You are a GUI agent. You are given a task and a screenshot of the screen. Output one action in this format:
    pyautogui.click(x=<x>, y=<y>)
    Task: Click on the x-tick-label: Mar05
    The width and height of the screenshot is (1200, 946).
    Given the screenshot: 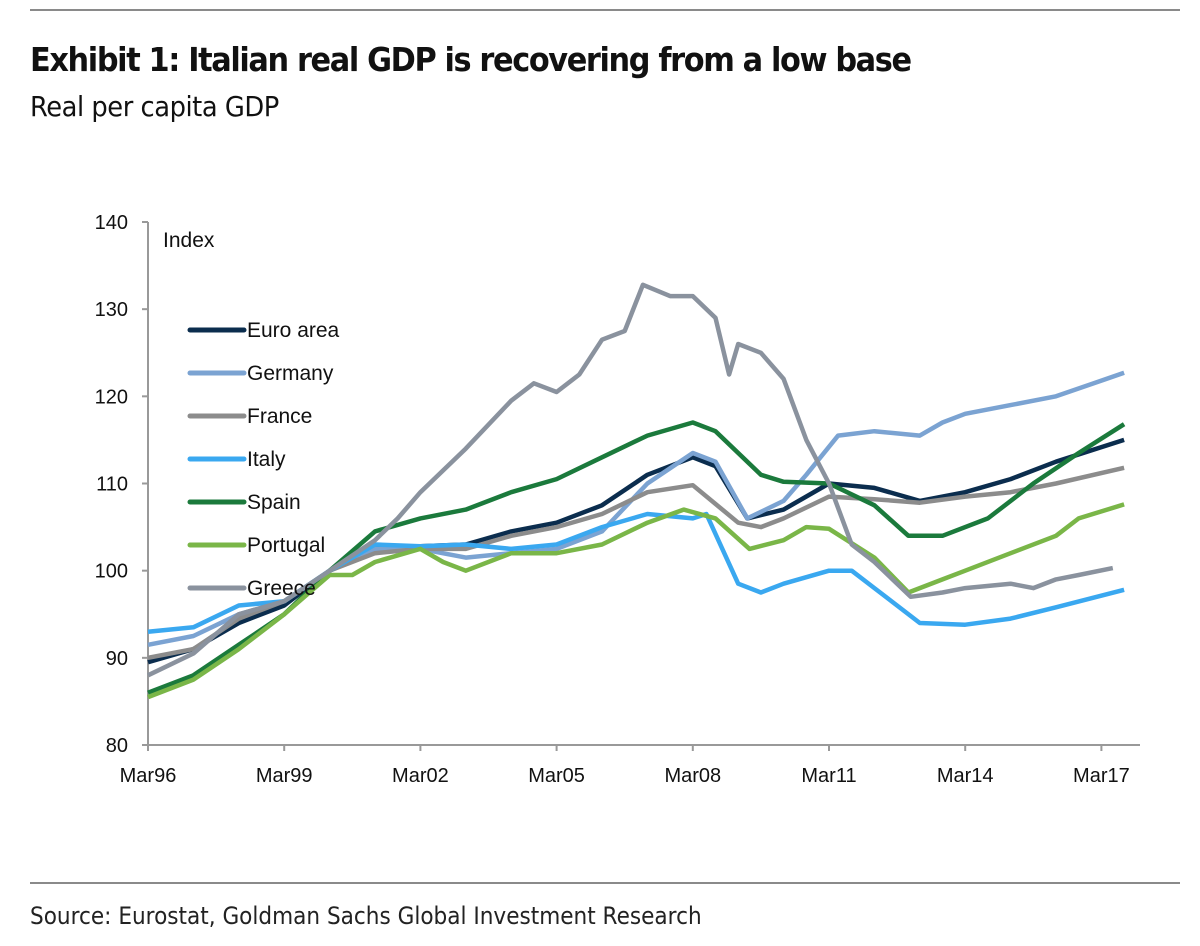 What is the action you would take?
    pyautogui.click(x=556, y=776)
    